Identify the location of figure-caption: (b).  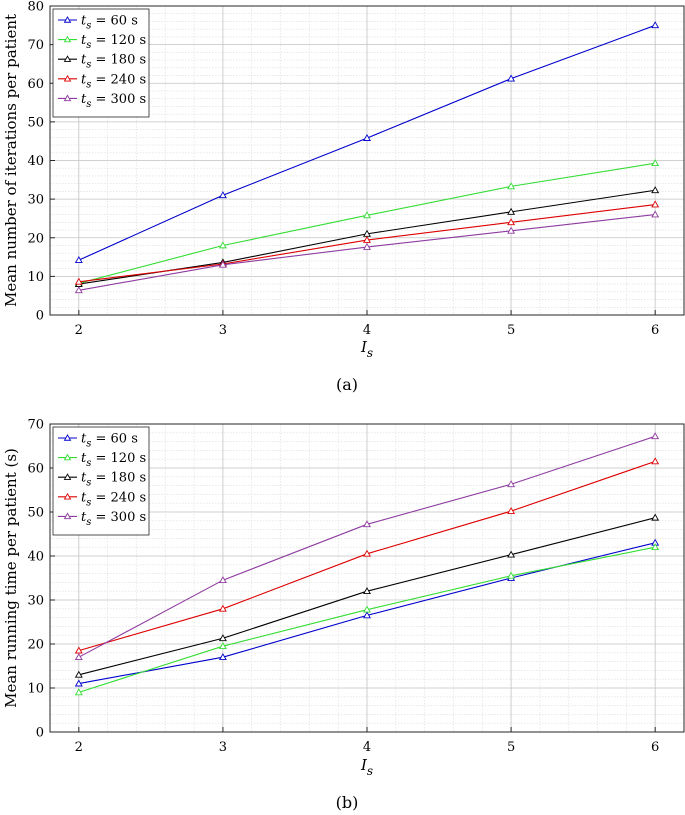
(347, 802).